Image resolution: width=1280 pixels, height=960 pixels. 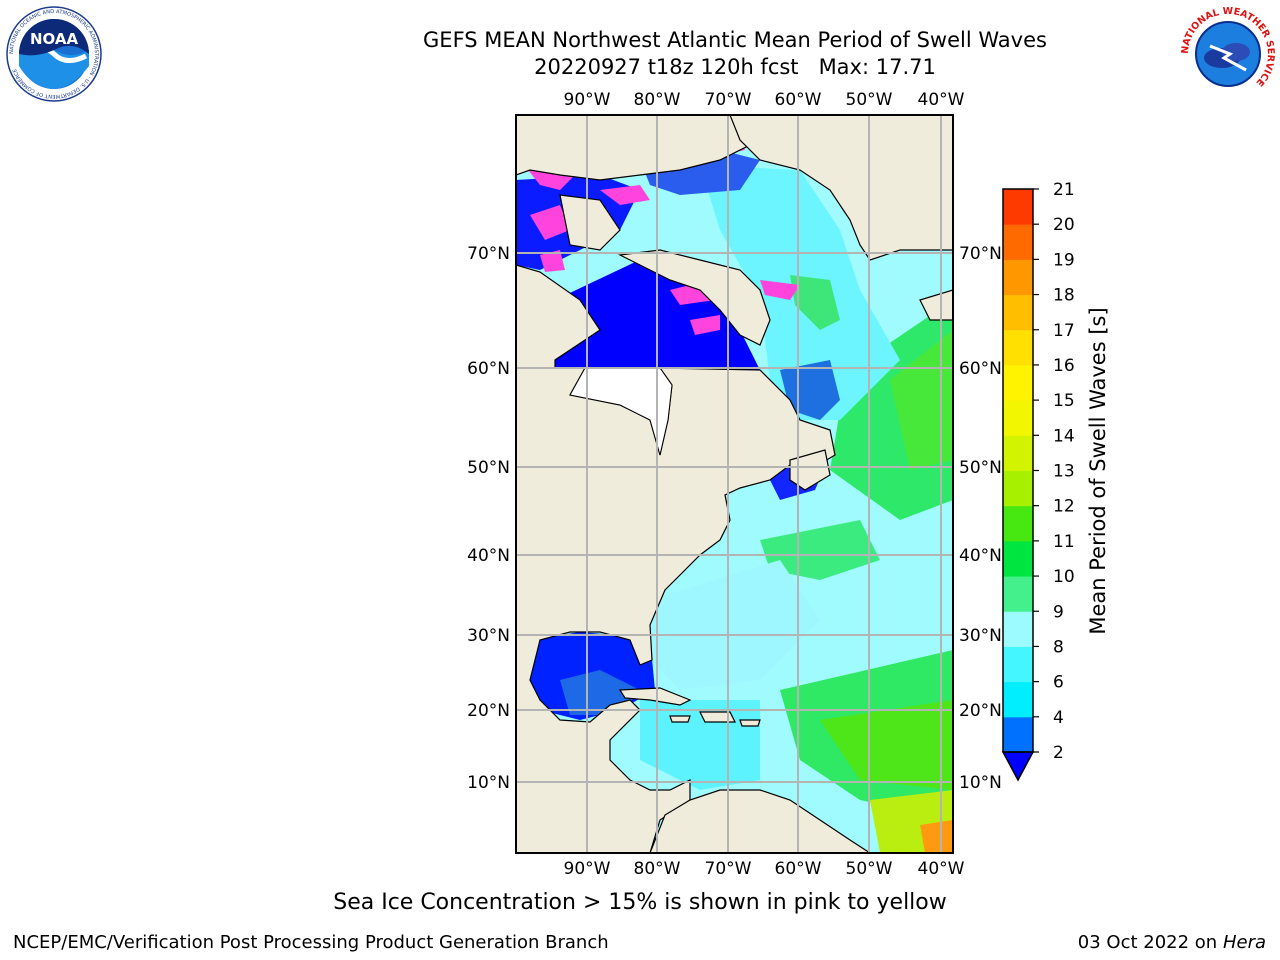 What do you see at coordinates (728, 100) in the screenshot?
I see `lon-label-top: 70°W` at bounding box center [728, 100].